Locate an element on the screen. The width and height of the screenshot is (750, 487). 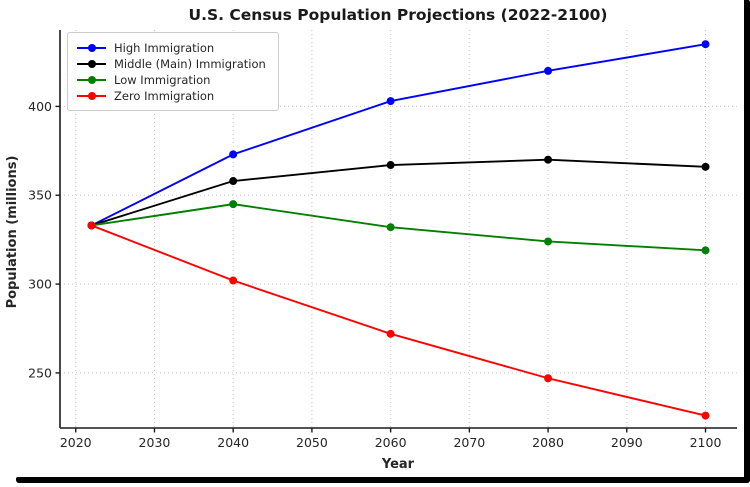
x-tick-label: 2100 is located at coordinates (706, 442).